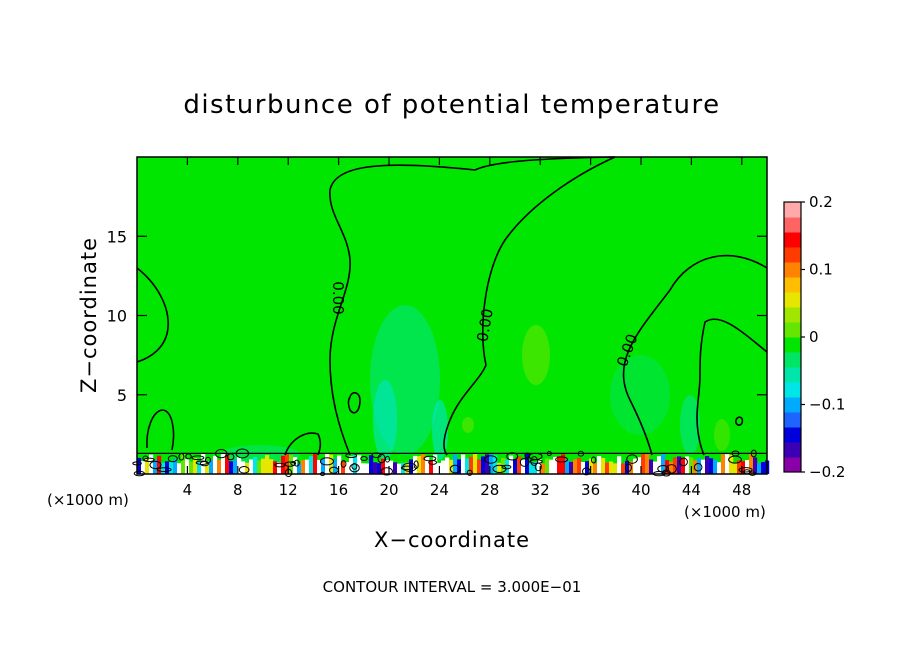  Describe the element at coordinates (827, 405) in the screenshot. I see `colorbar-tick-label: −0.1` at that location.